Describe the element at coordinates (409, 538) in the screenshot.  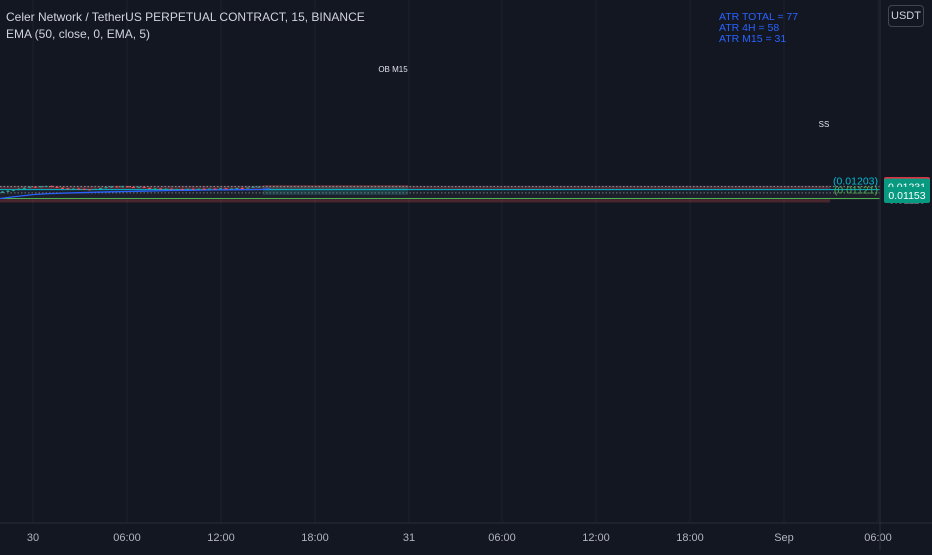
I see `x-tick-label: 31` at that location.